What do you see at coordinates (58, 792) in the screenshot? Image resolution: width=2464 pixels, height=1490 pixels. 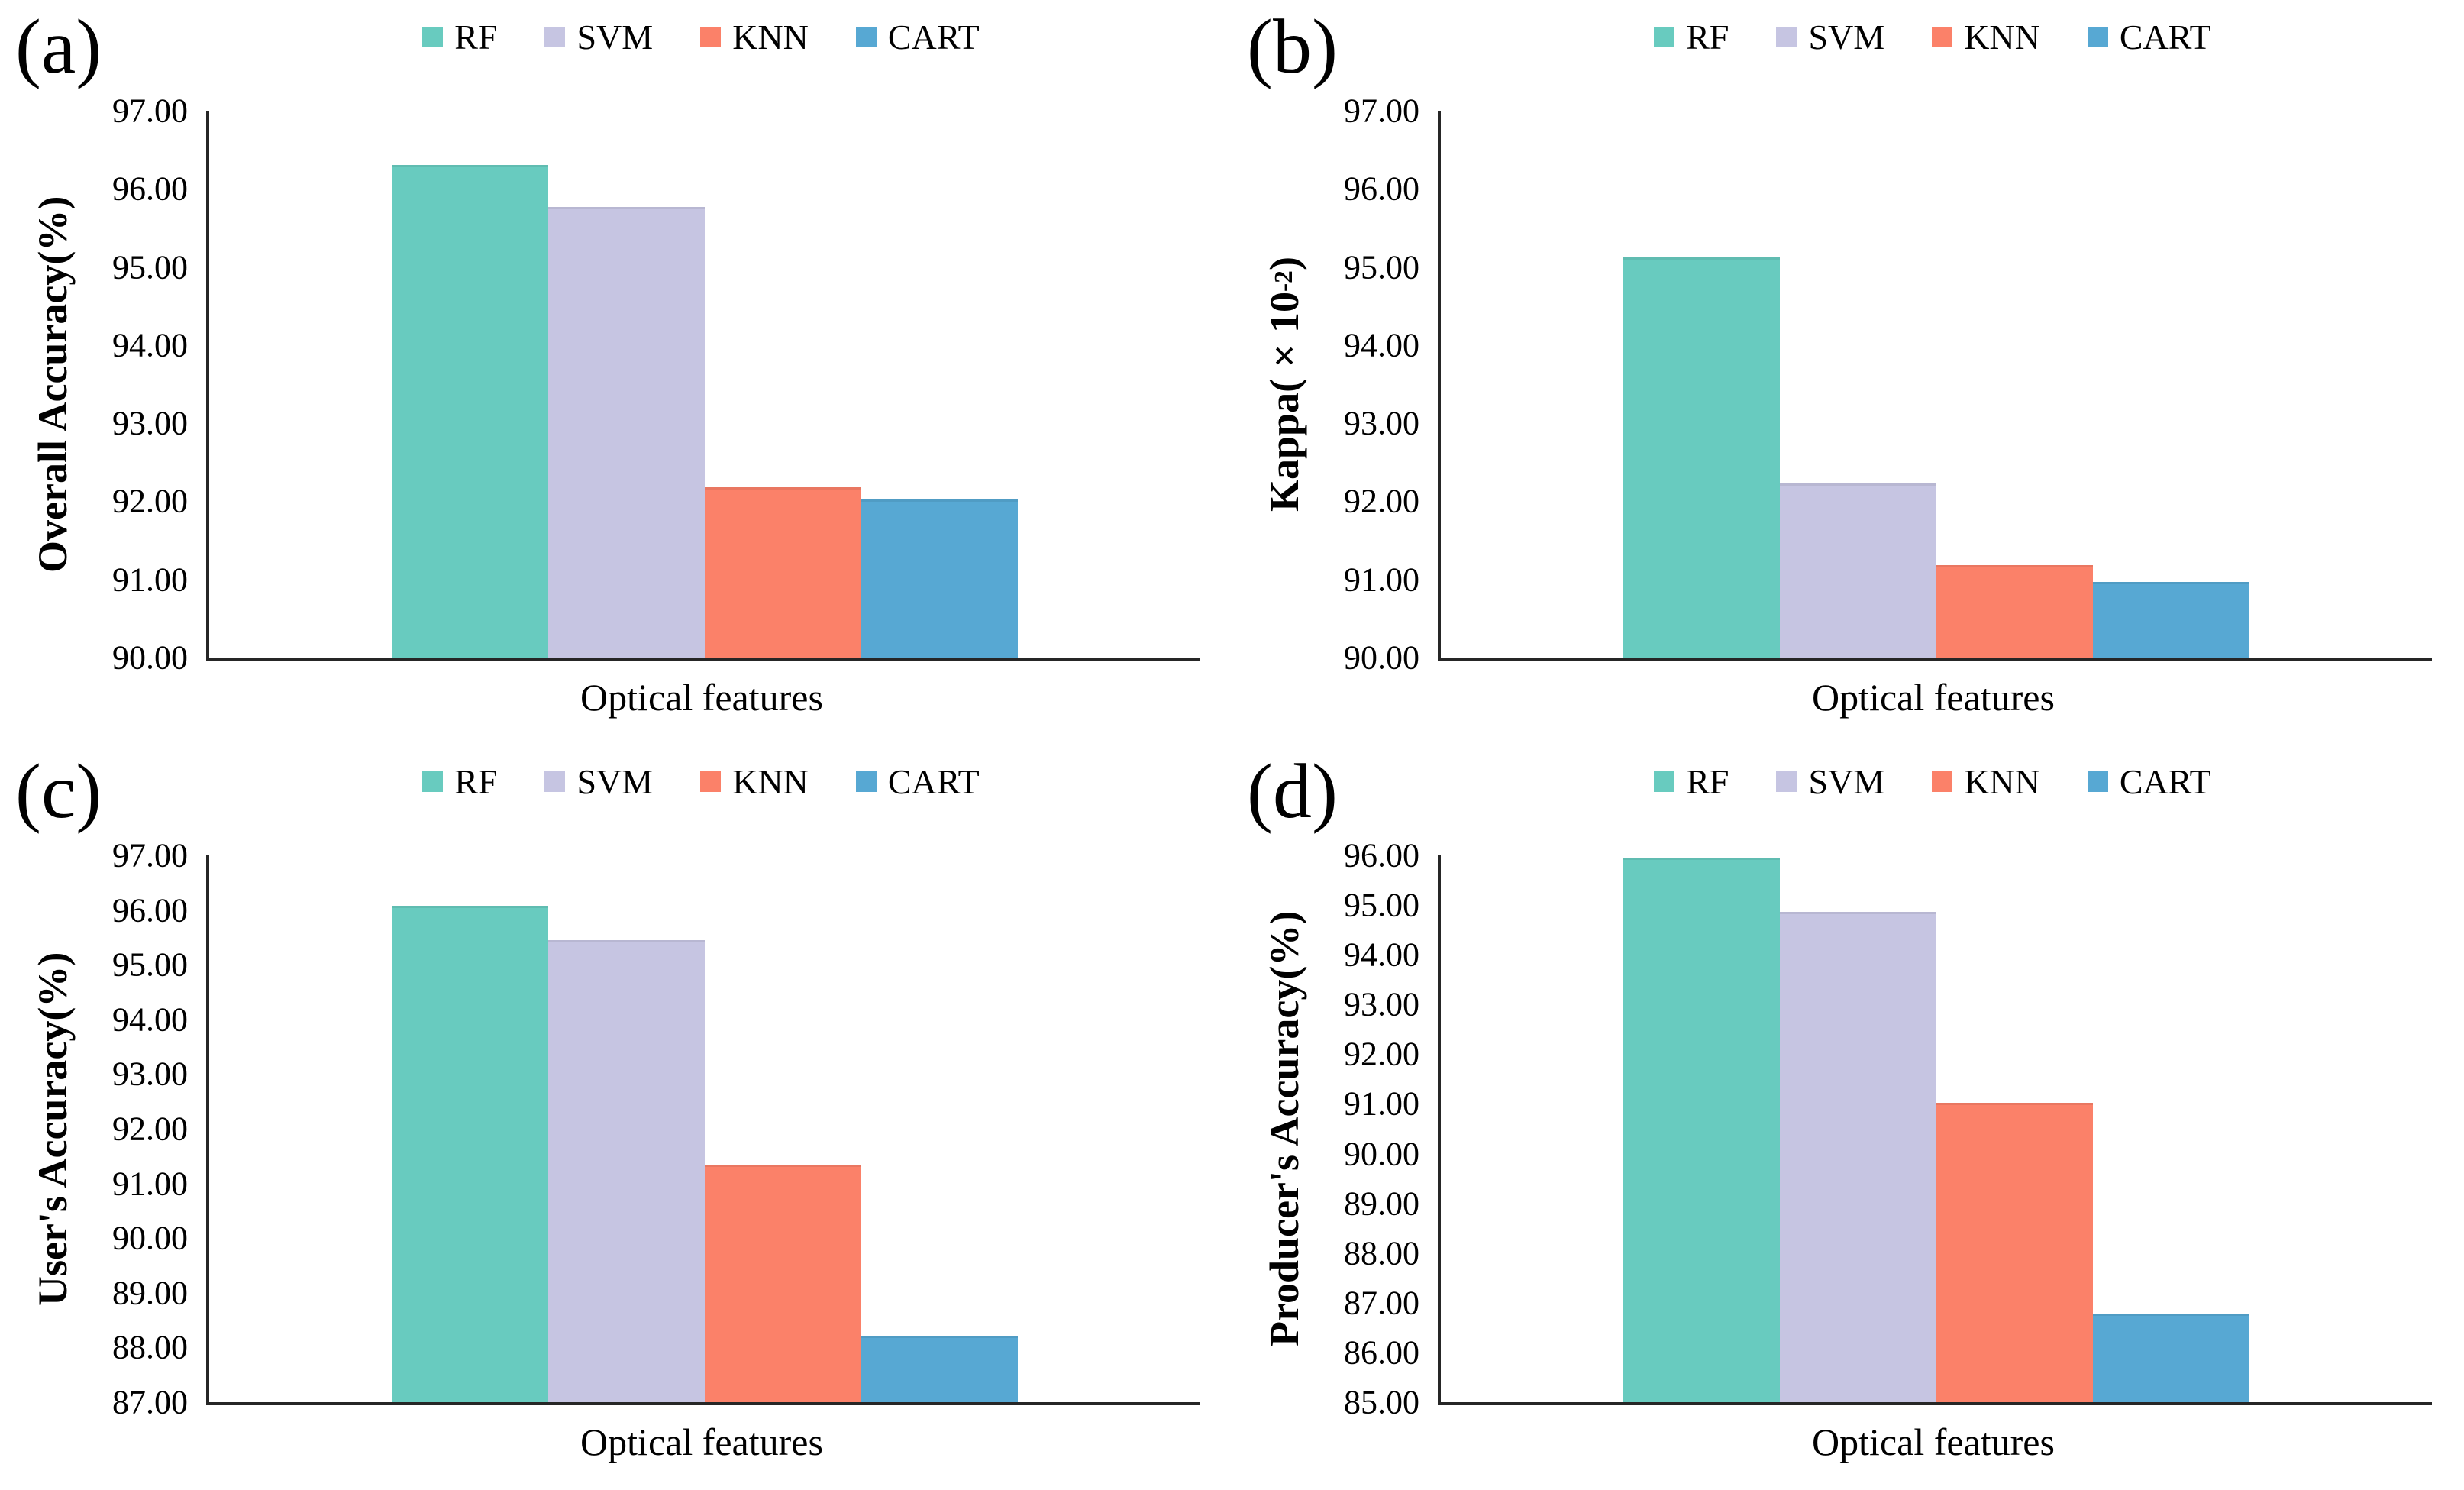 I see `panel-label: (c)` at bounding box center [58, 792].